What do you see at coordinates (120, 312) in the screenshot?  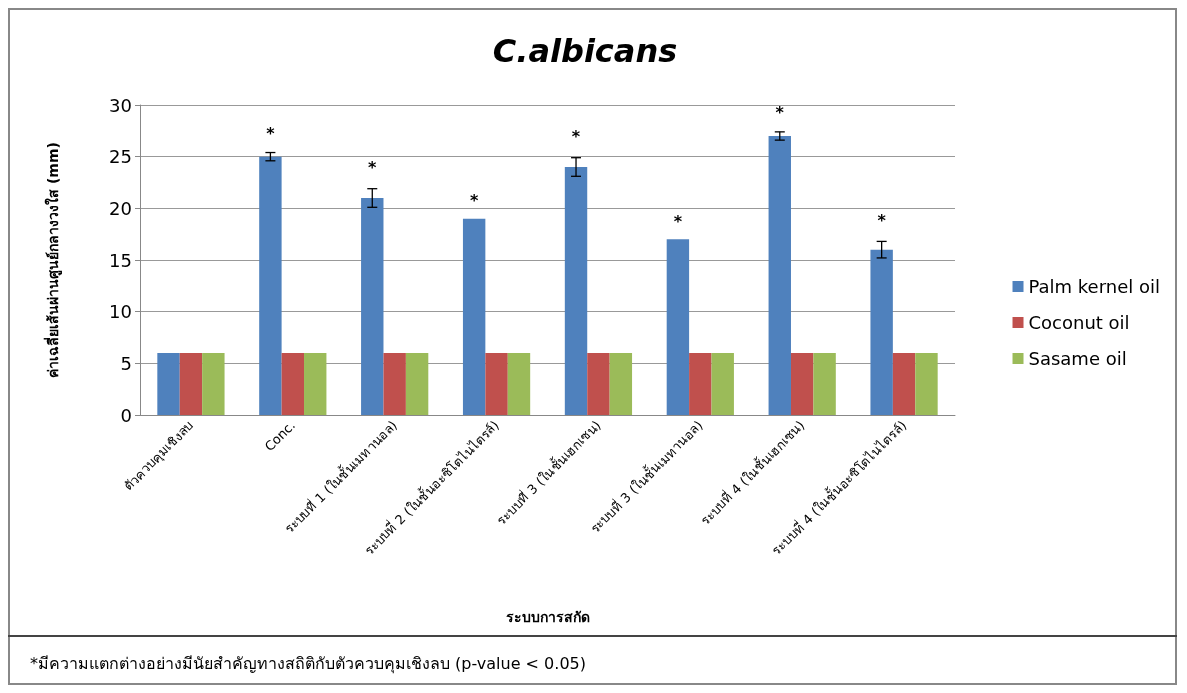 I see `y-tick-label: 10` at bounding box center [120, 312].